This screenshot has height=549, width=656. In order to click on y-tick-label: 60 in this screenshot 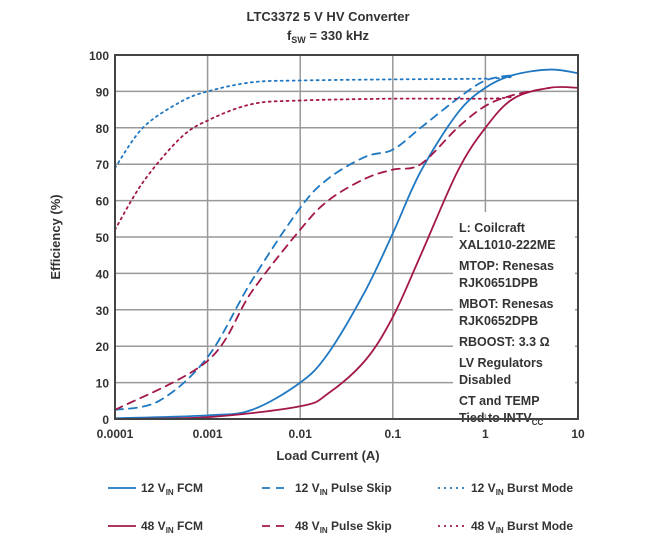, I will do `click(103, 202)`.